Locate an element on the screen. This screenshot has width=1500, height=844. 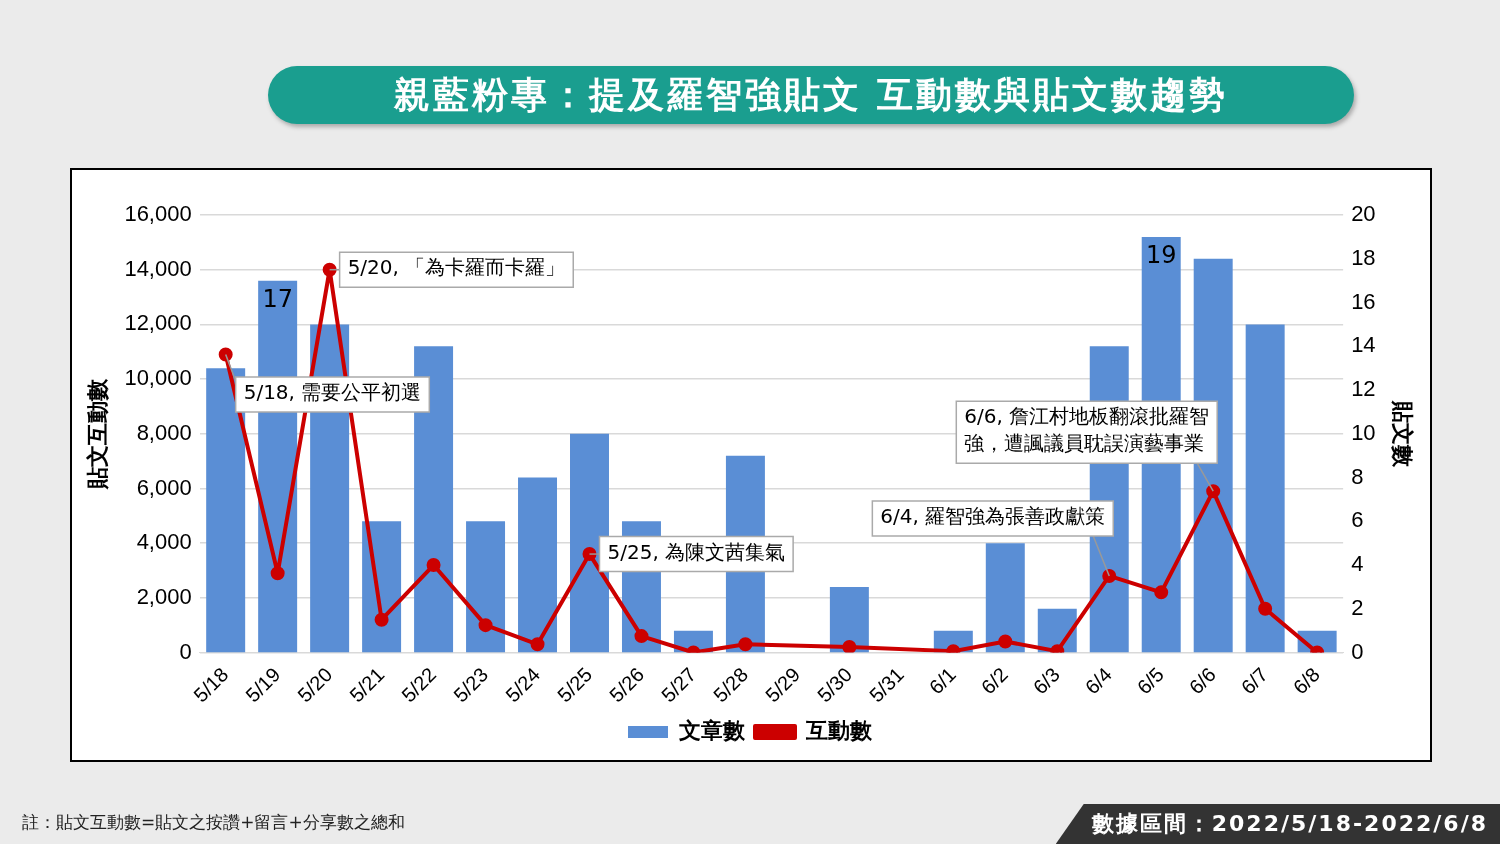
x-tick-label: 6/3 is located at coordinates (1046, 681).